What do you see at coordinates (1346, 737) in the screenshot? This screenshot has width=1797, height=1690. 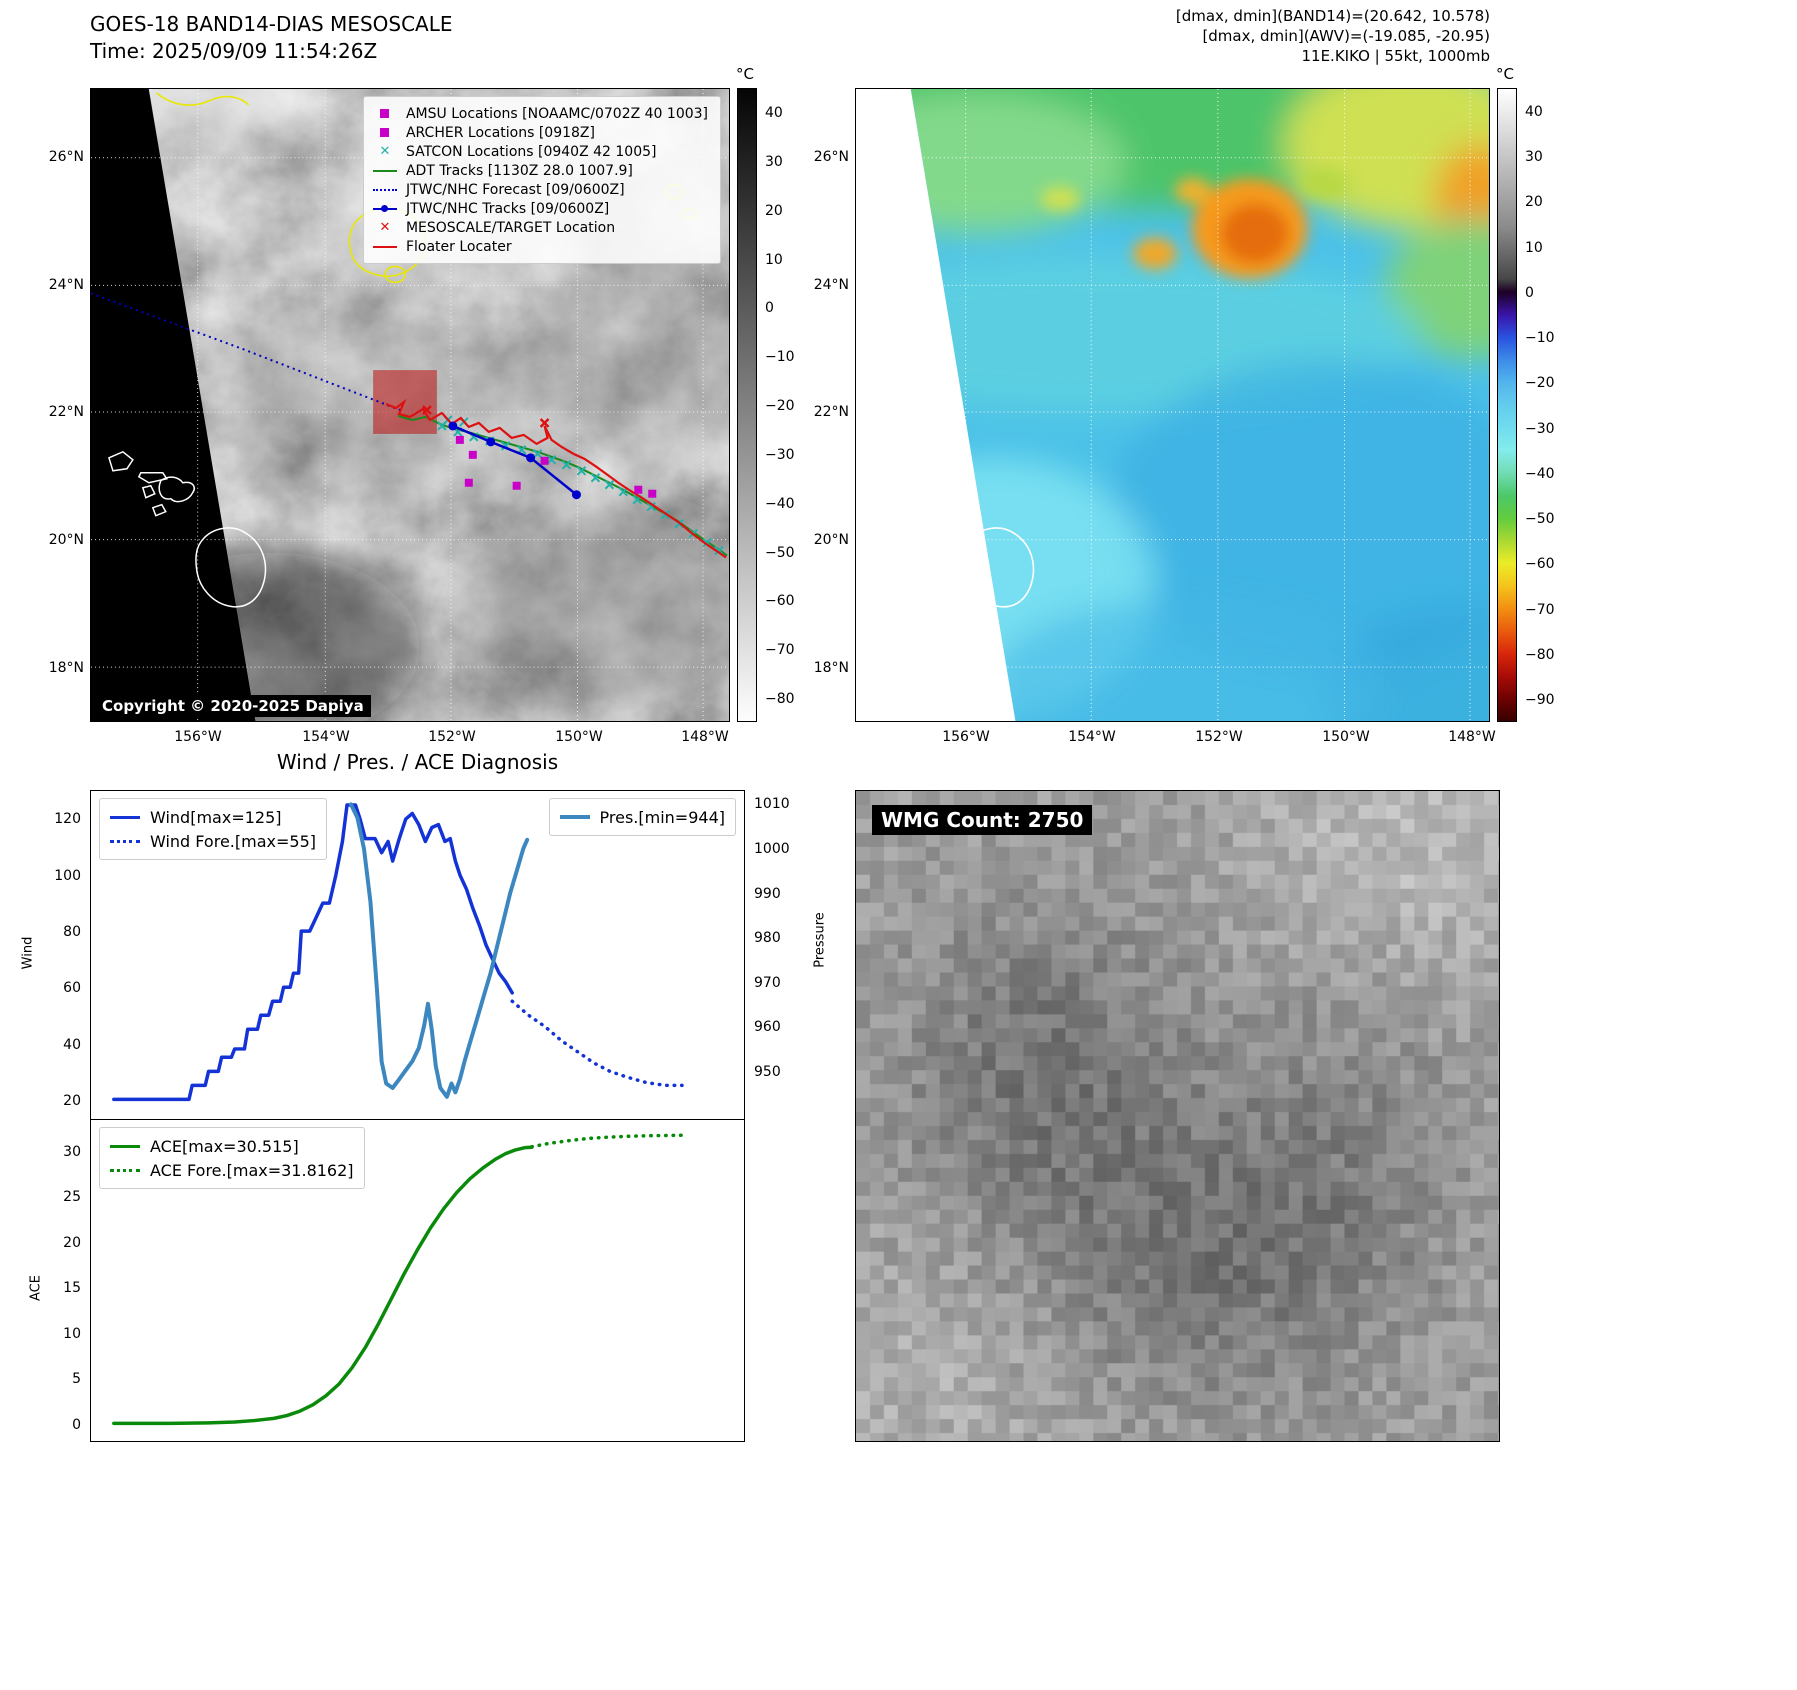 I see `lon-tick-label: 150°W` at bounding box center [1346, 737].